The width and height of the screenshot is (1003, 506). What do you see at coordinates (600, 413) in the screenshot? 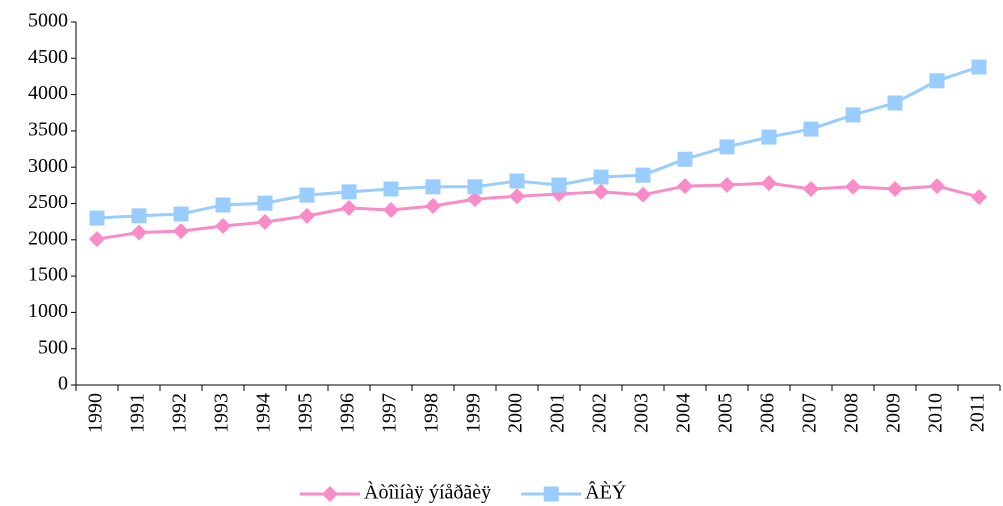
I see `x-tick-label: 2002` at bounding box center [600, 413].